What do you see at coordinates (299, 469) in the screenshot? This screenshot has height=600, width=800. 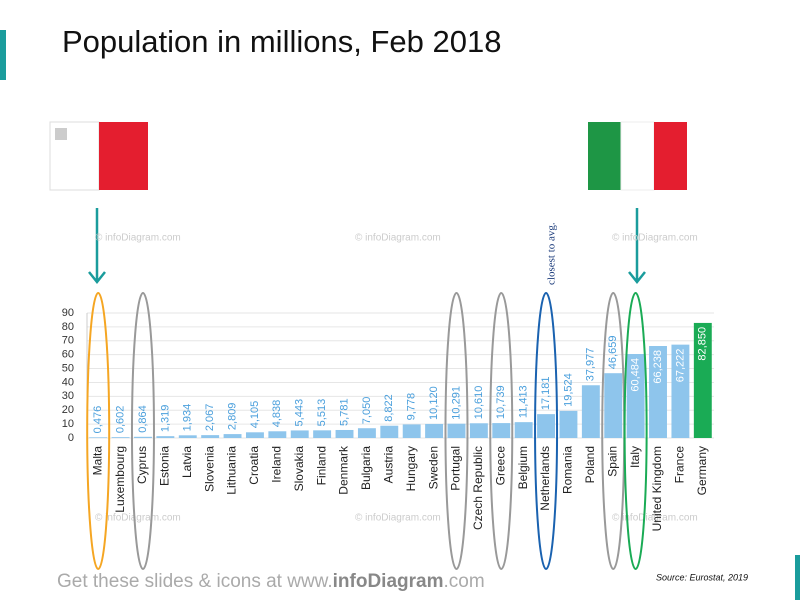 I see `x-tick-label: Slovakia` at bounding box center [299, 469].